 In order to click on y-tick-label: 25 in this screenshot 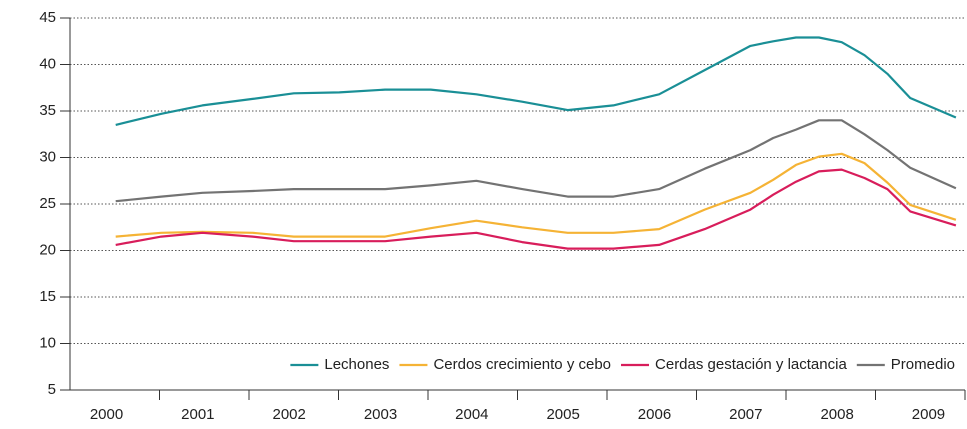, I will do `click(47, 203)`.